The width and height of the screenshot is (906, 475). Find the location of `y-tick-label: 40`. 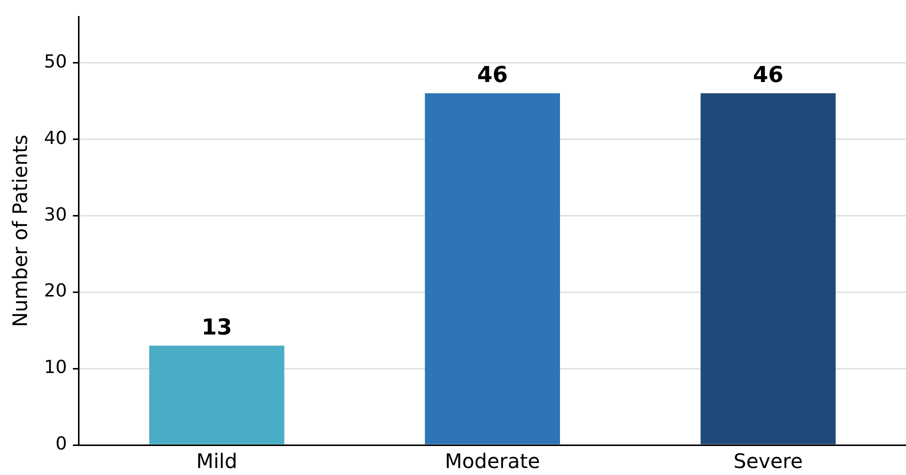

y-tick-label: 40 is located at coordinates (55, 138).